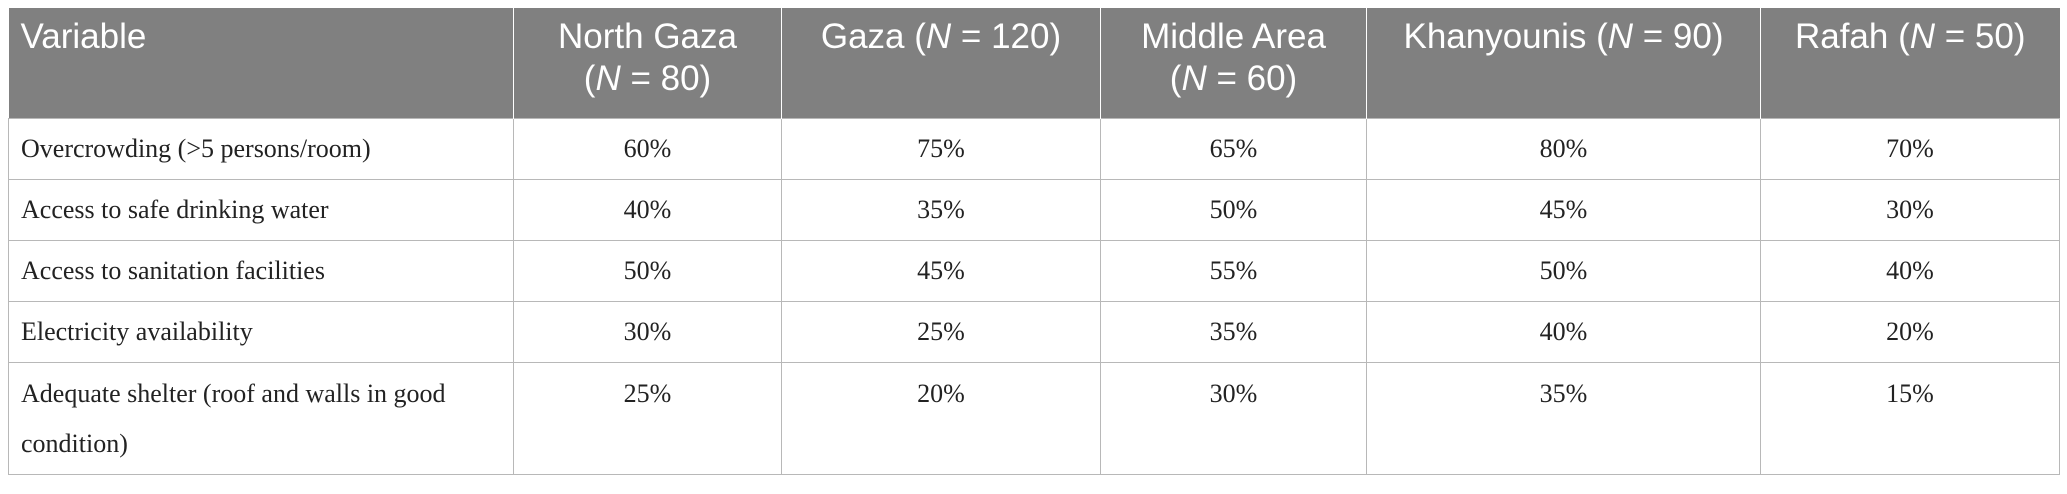 The image size is (2067, 494). Describe the element at coordinates (1678, 36) in the screenshot. I see `header-n-value: = 90)` at that location.